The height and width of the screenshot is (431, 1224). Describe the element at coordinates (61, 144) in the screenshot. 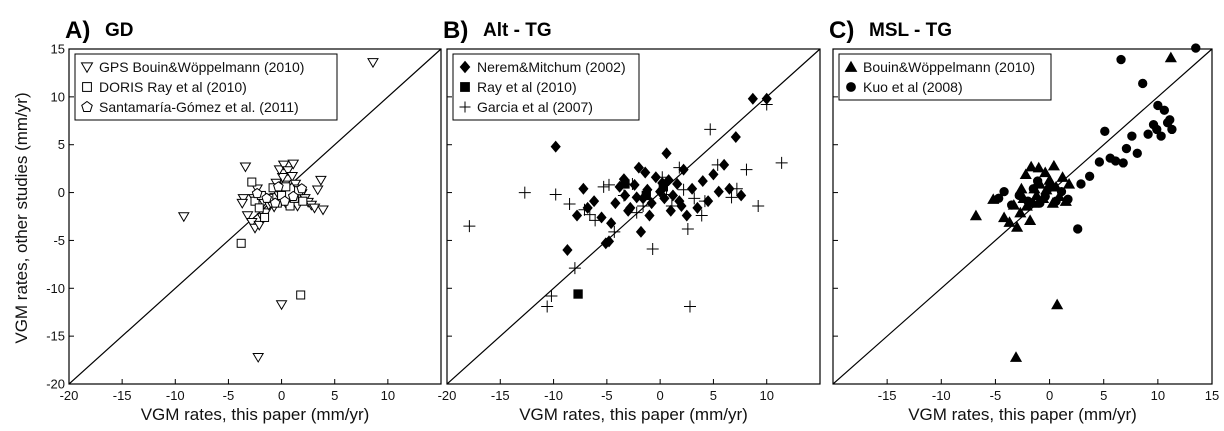

I see `y-tick-label: 5` at that location.